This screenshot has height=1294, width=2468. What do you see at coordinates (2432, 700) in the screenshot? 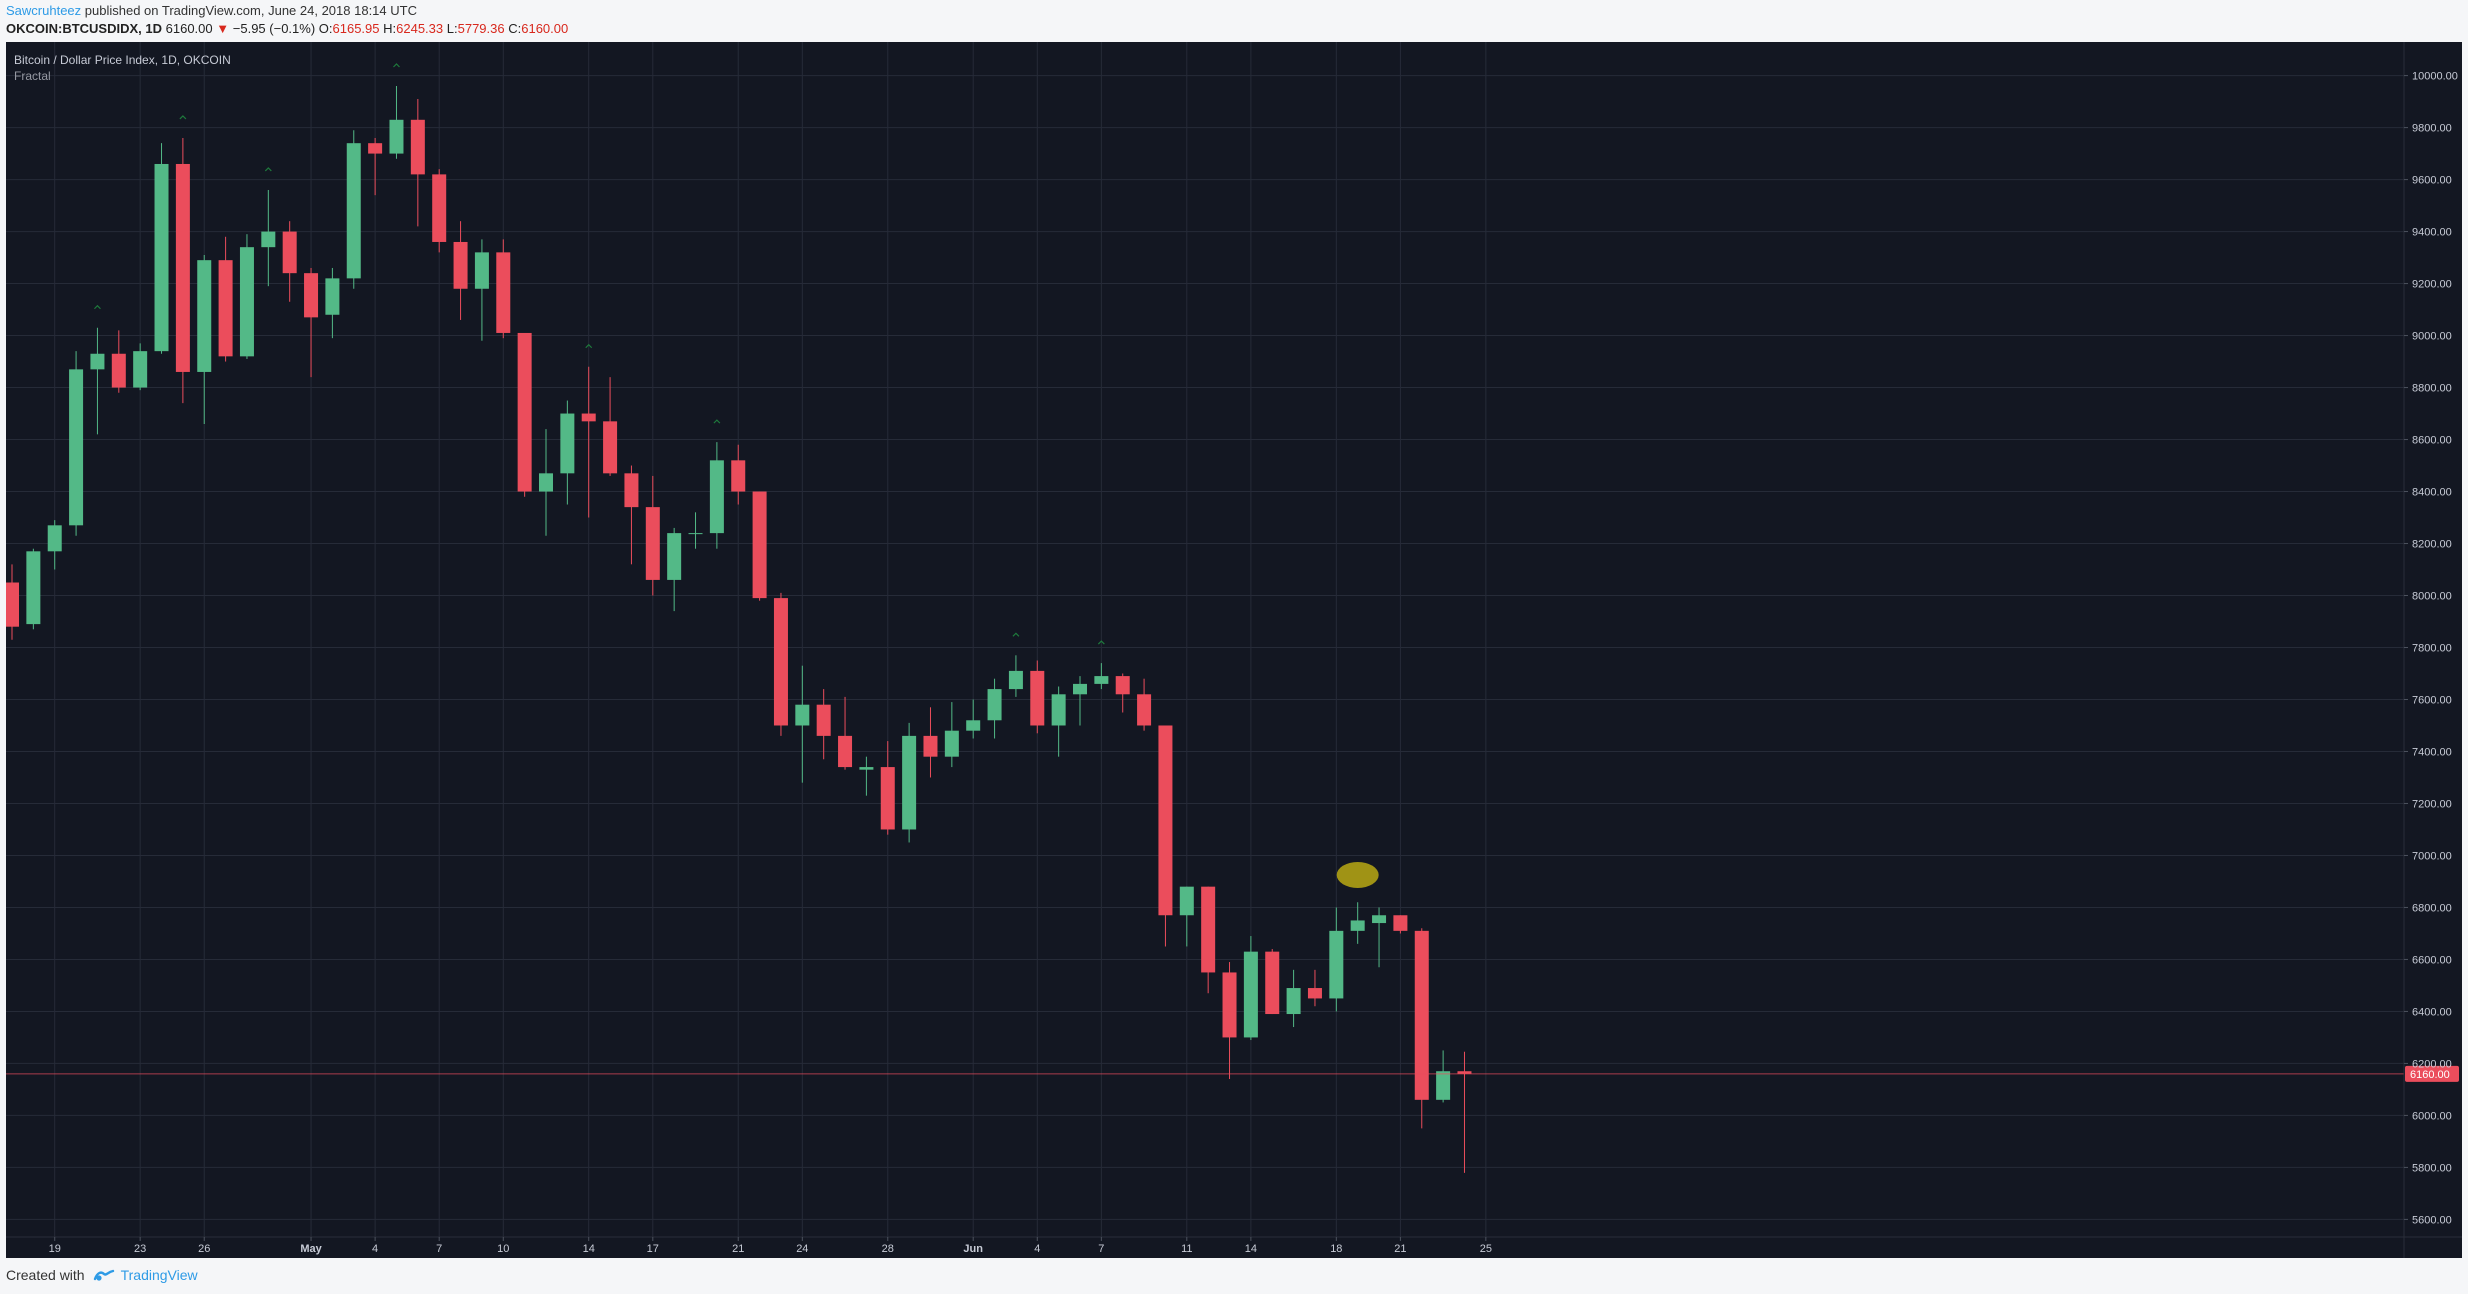
I see `price-tick-label: 7600.00` at bounding box center [2432, 700].